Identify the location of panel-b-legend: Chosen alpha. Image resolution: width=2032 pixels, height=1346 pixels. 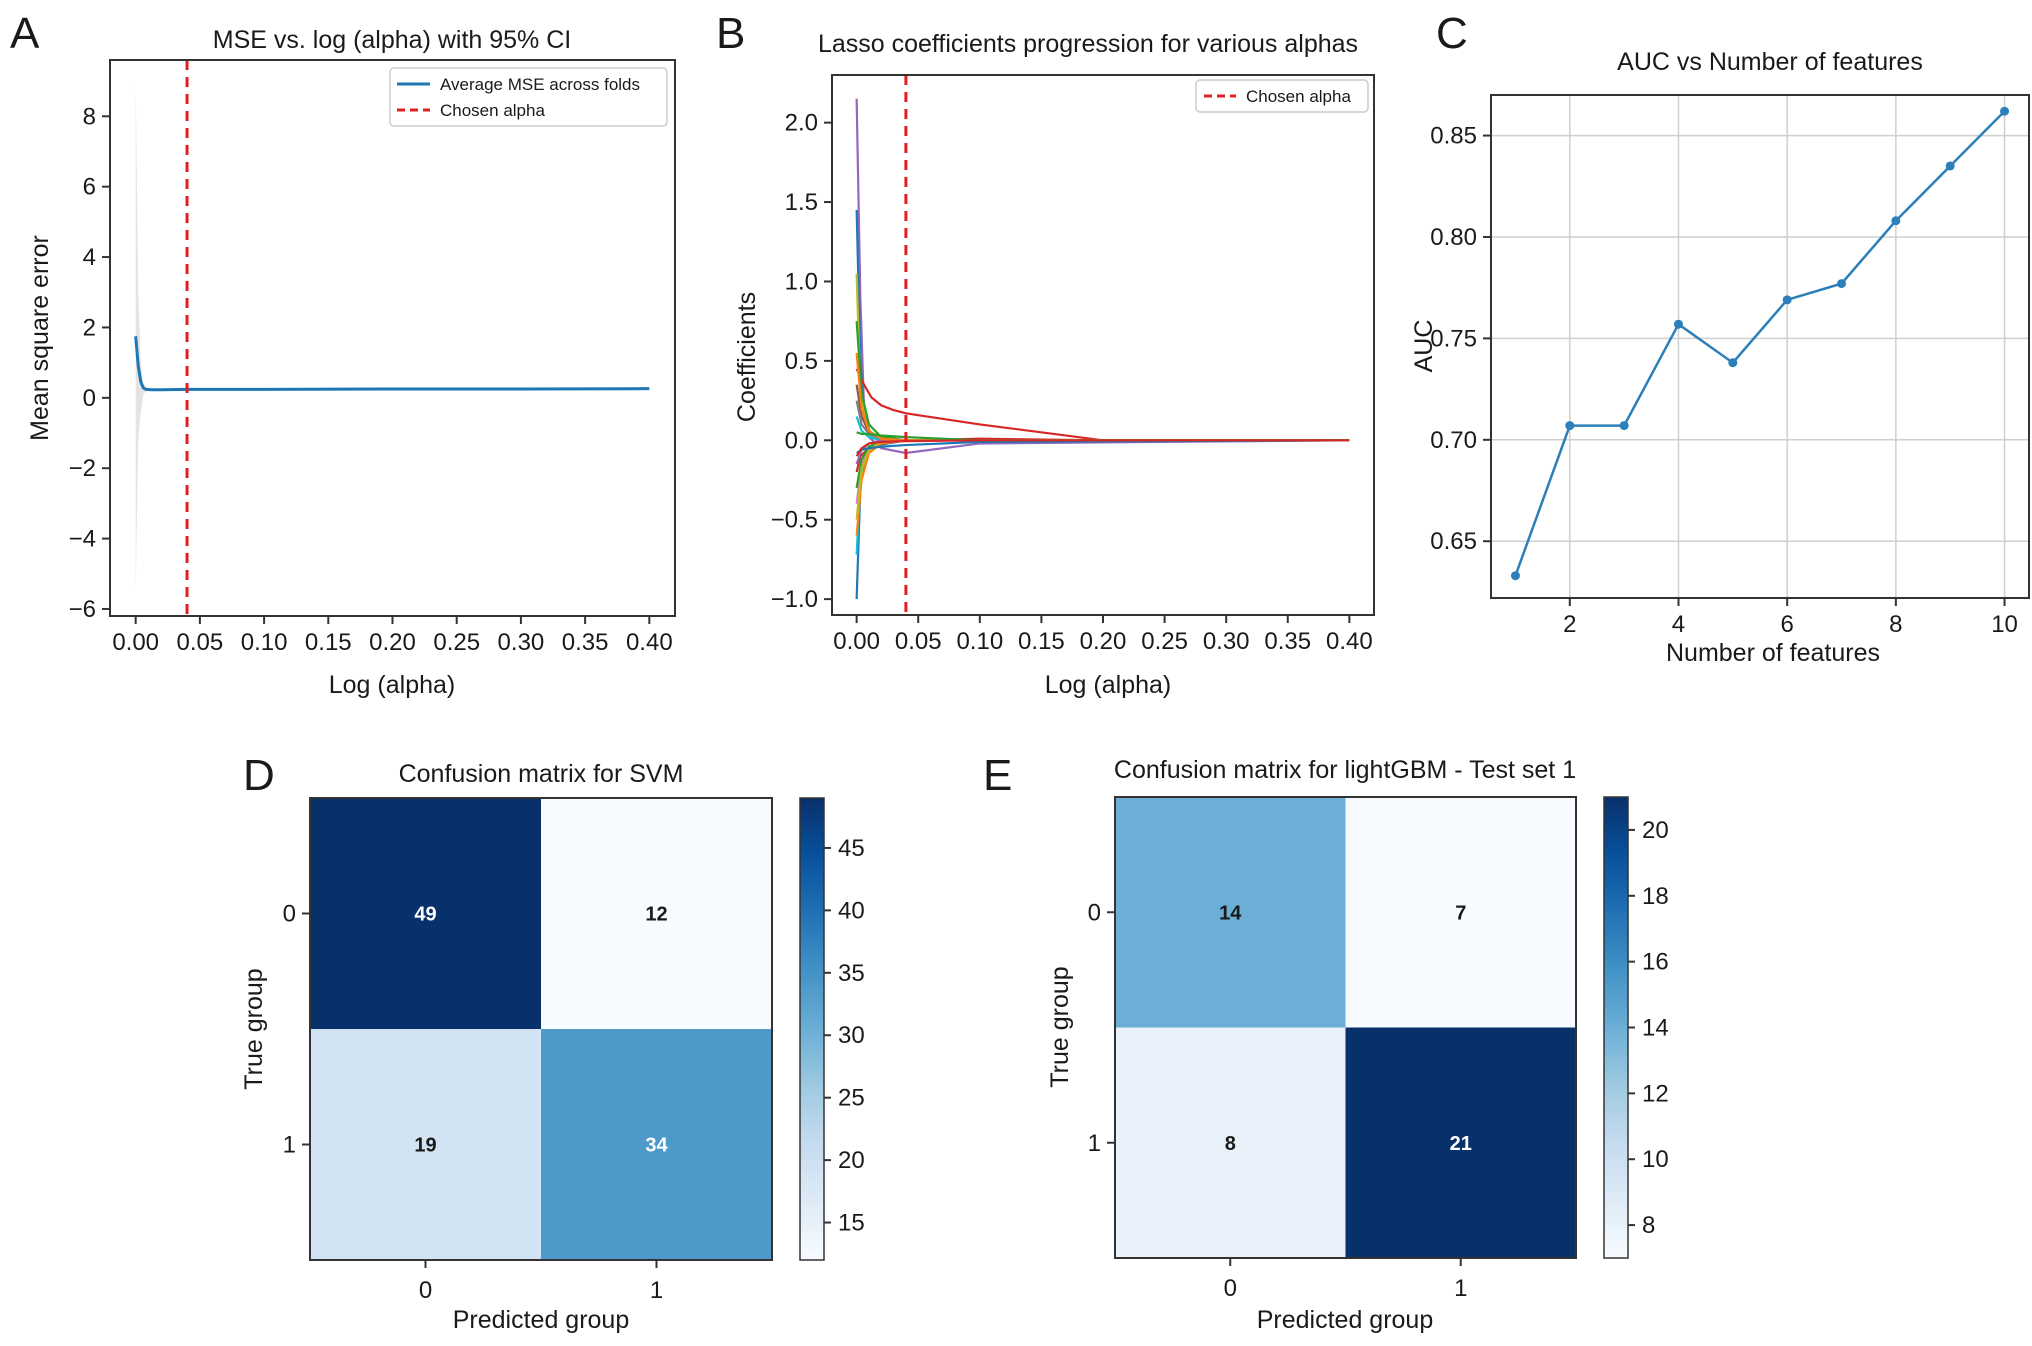
(1282, 96).